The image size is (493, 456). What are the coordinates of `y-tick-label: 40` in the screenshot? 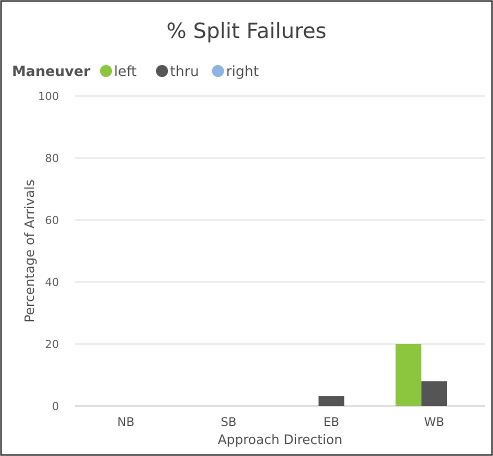 It's located at (52, 282).